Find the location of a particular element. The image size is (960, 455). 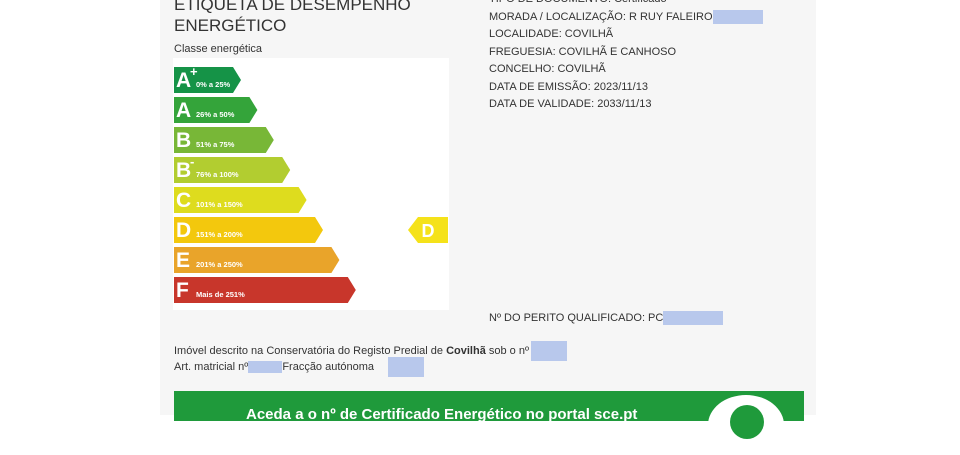

perito: Nº DO PERITO QUALIFICADO: PC is located at coordinates (606, 319).